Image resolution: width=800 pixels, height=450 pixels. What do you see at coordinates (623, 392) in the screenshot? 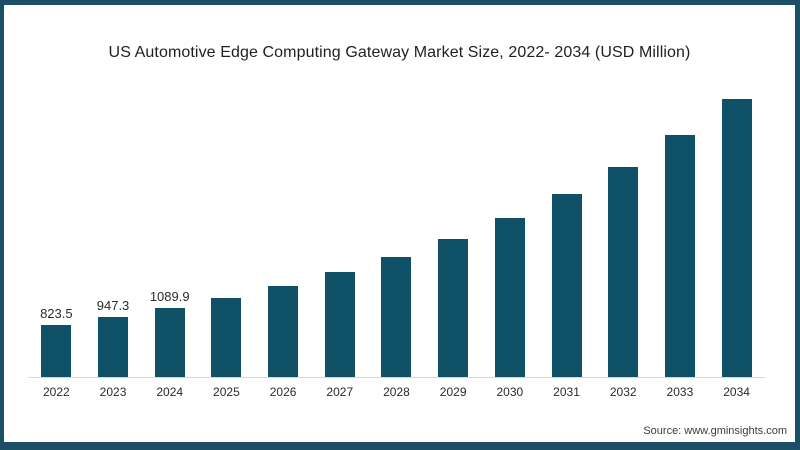
I see `x-axis-label-2032: 2032` at bounding box center [623, 392].